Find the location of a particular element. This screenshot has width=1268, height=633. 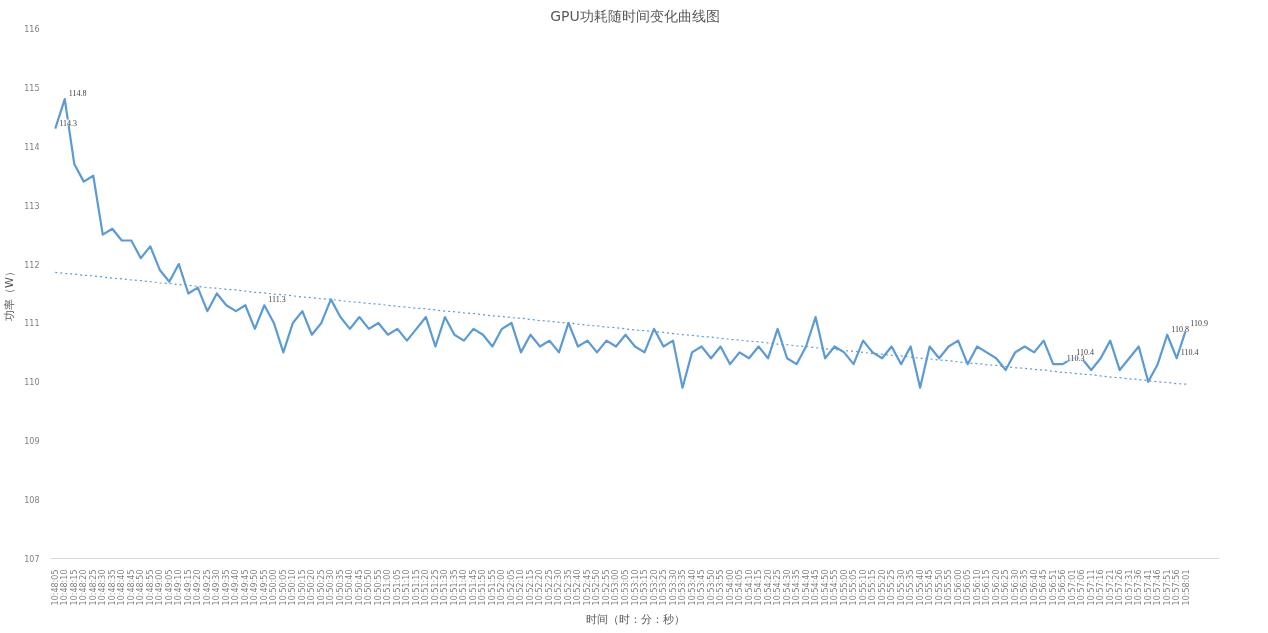

x-tick-label: 10:51:20 is located at coordinates (426, 587).